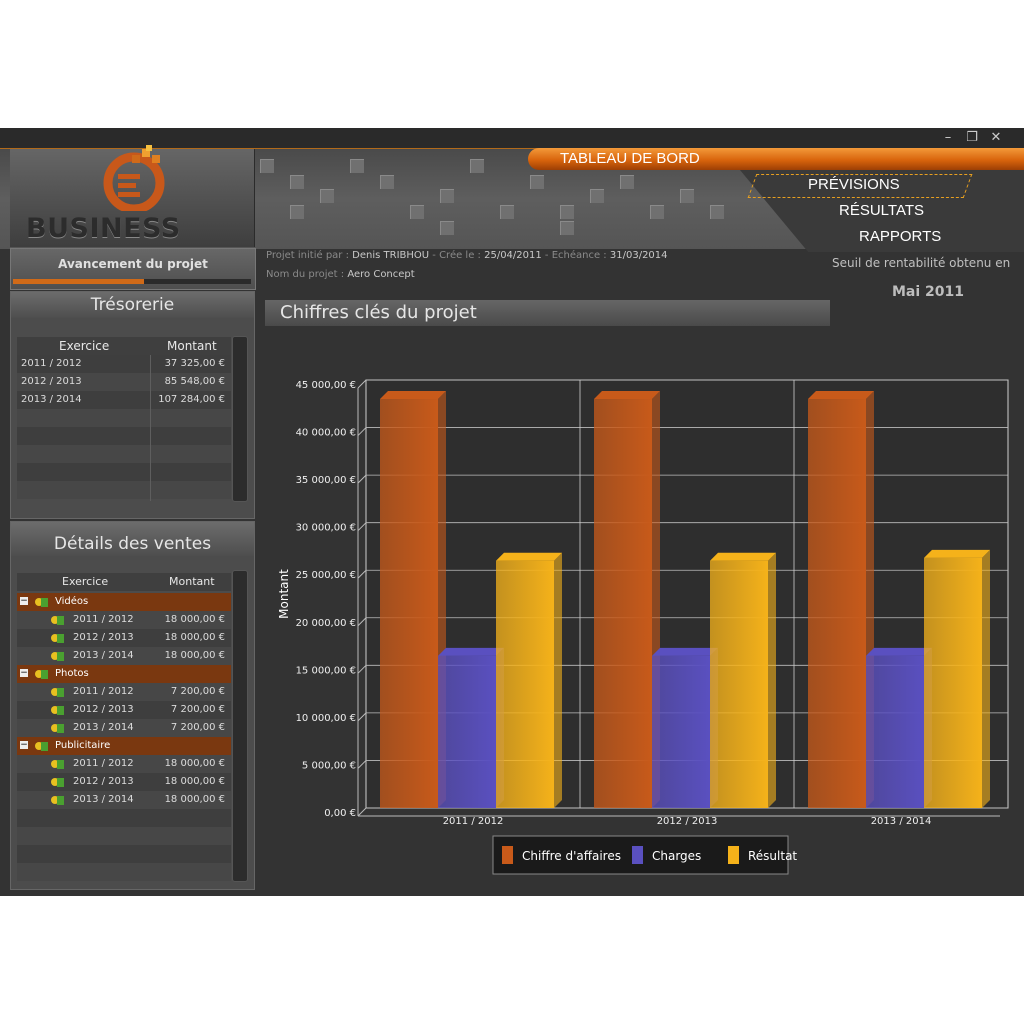 The image size is (1024, 1024). Describe the element at coordinates (51, 399) in the screenshot. I see `row-exercice: 2013 / 2014` at that location.